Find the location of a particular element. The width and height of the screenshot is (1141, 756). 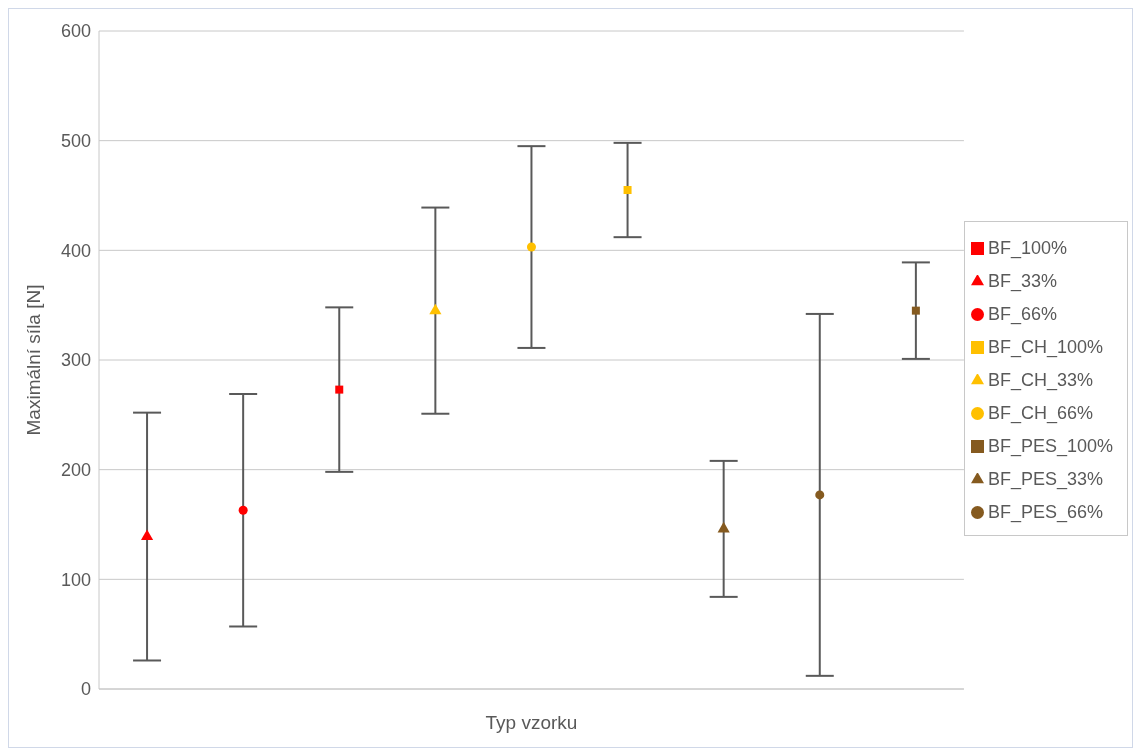

y-tick-label: 100 is located at coordinates (75, 579).